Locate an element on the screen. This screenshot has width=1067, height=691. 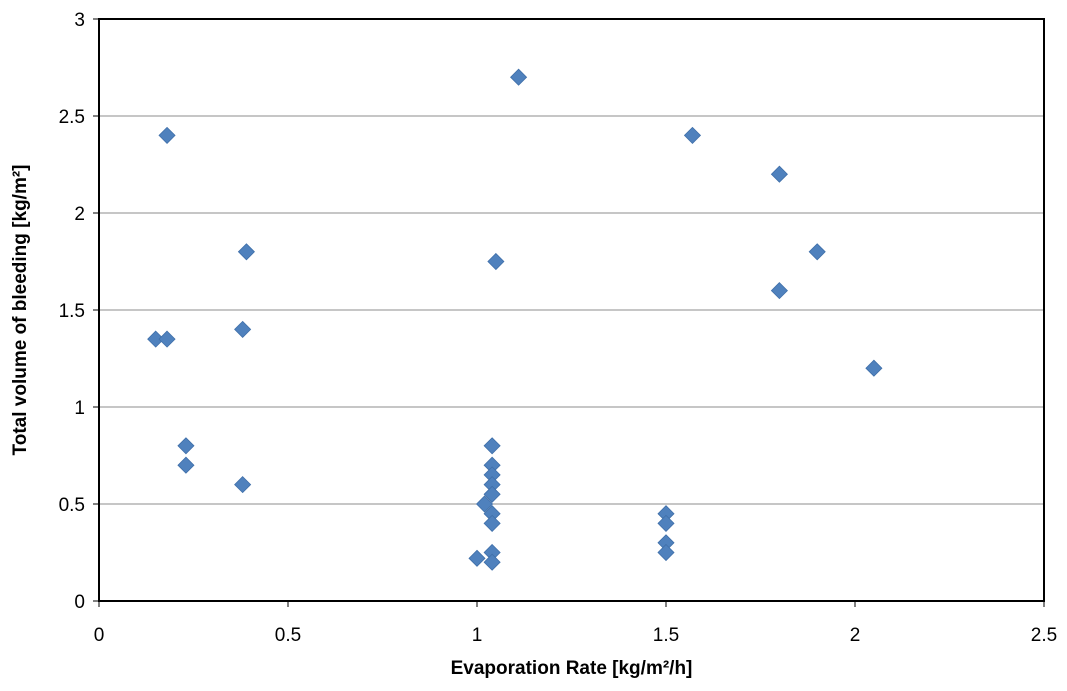
y-axis-title: Total volume of bleeding [kg/m²] is located at coordinates (20, 310).